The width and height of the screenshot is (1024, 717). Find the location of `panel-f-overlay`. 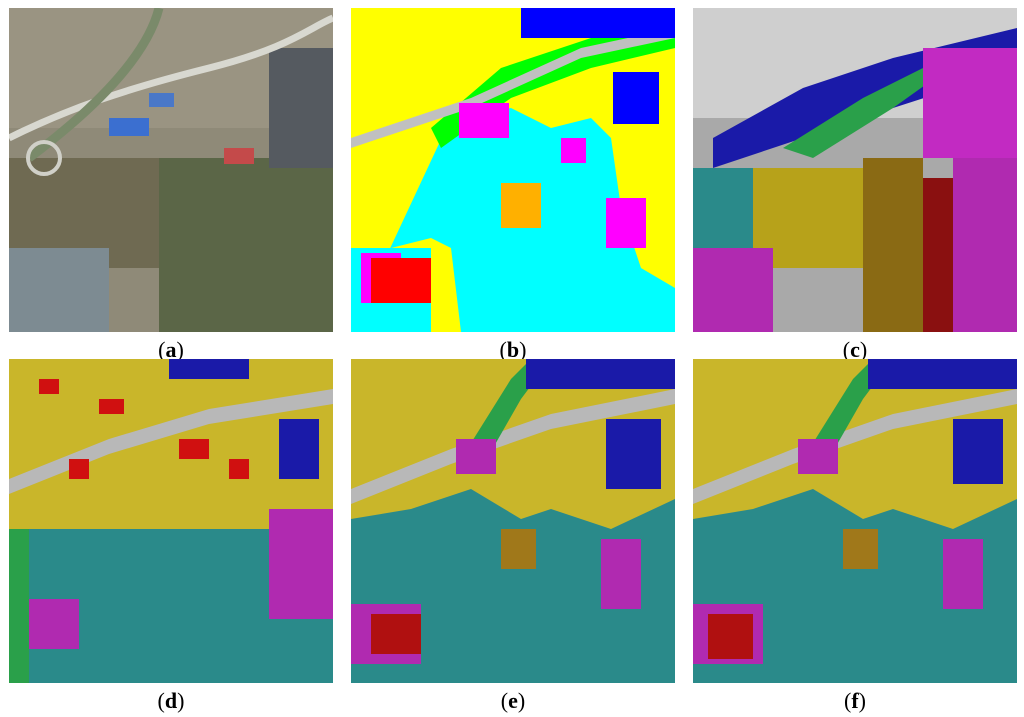

panel-f-overlay is located at coordinates (855, 521).